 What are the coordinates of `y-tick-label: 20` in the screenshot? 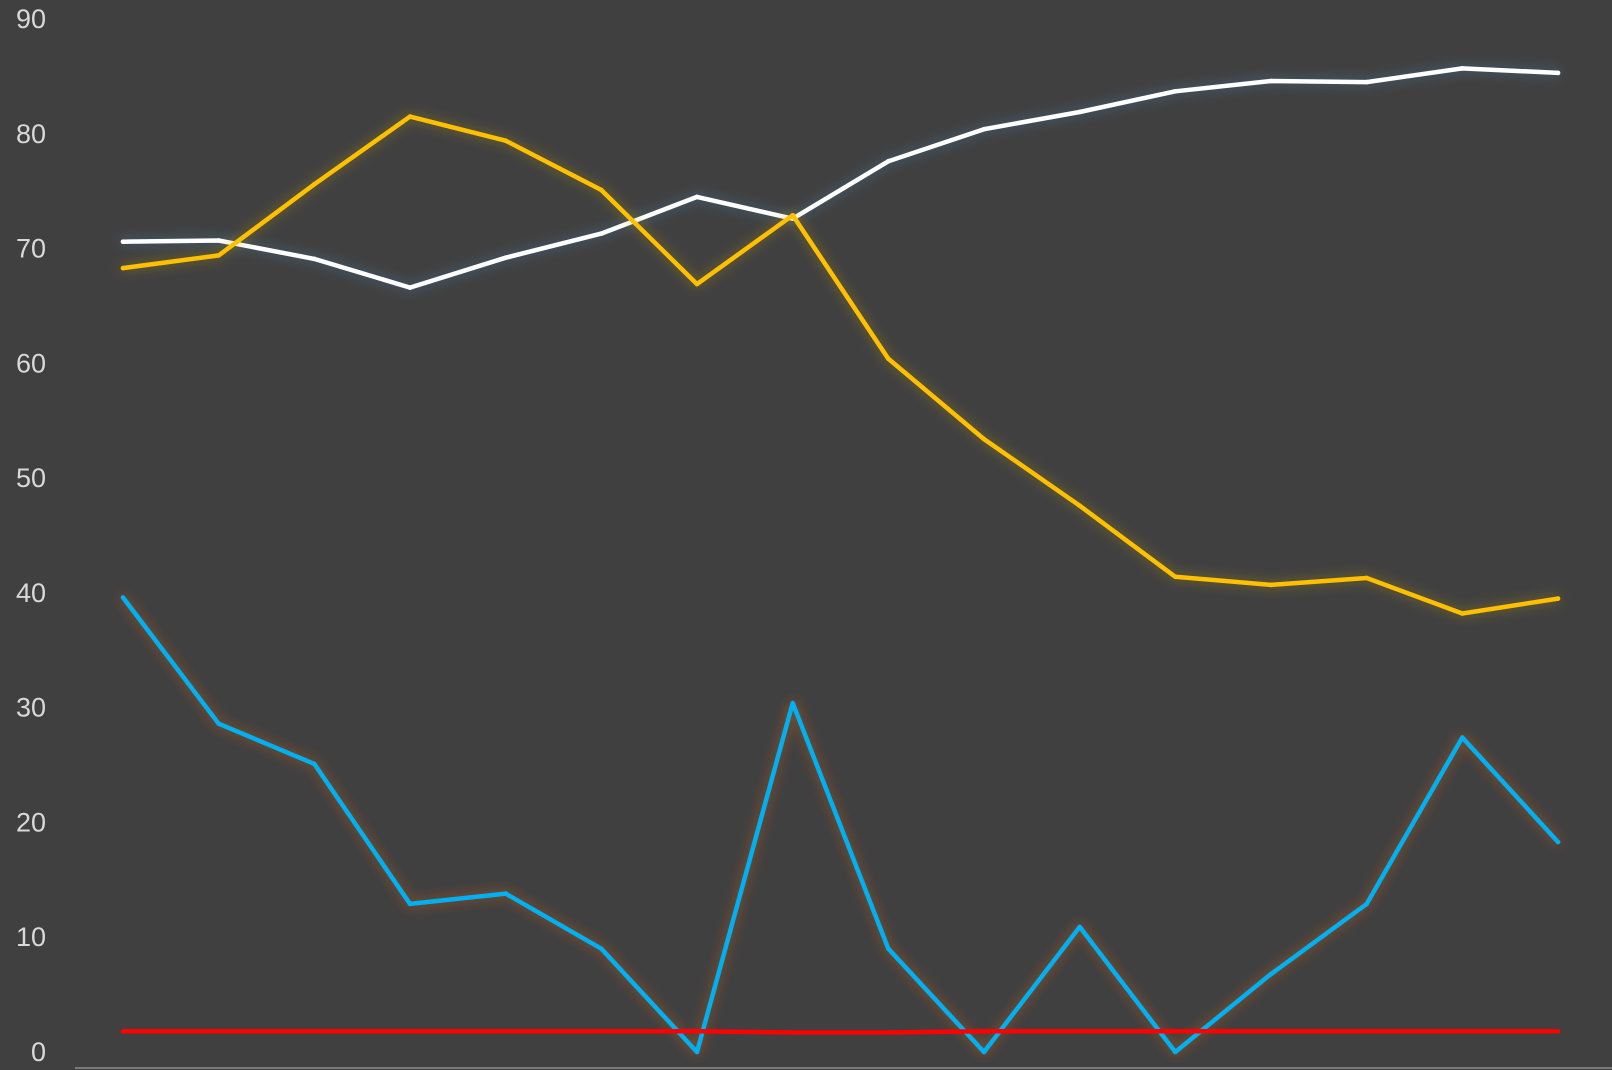 It's located at (31, 822).